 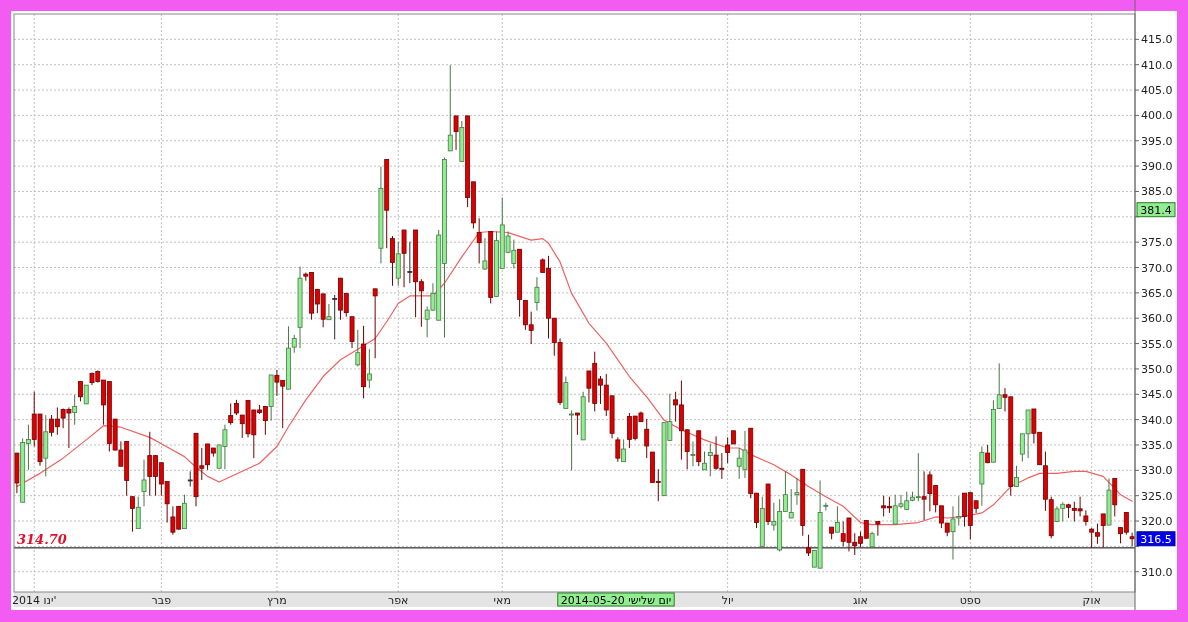 What do you see at coordinates (1157, 243) in the screenshot?
I see `y-tick-label: 375.0` at bounding box center [1157, 243].